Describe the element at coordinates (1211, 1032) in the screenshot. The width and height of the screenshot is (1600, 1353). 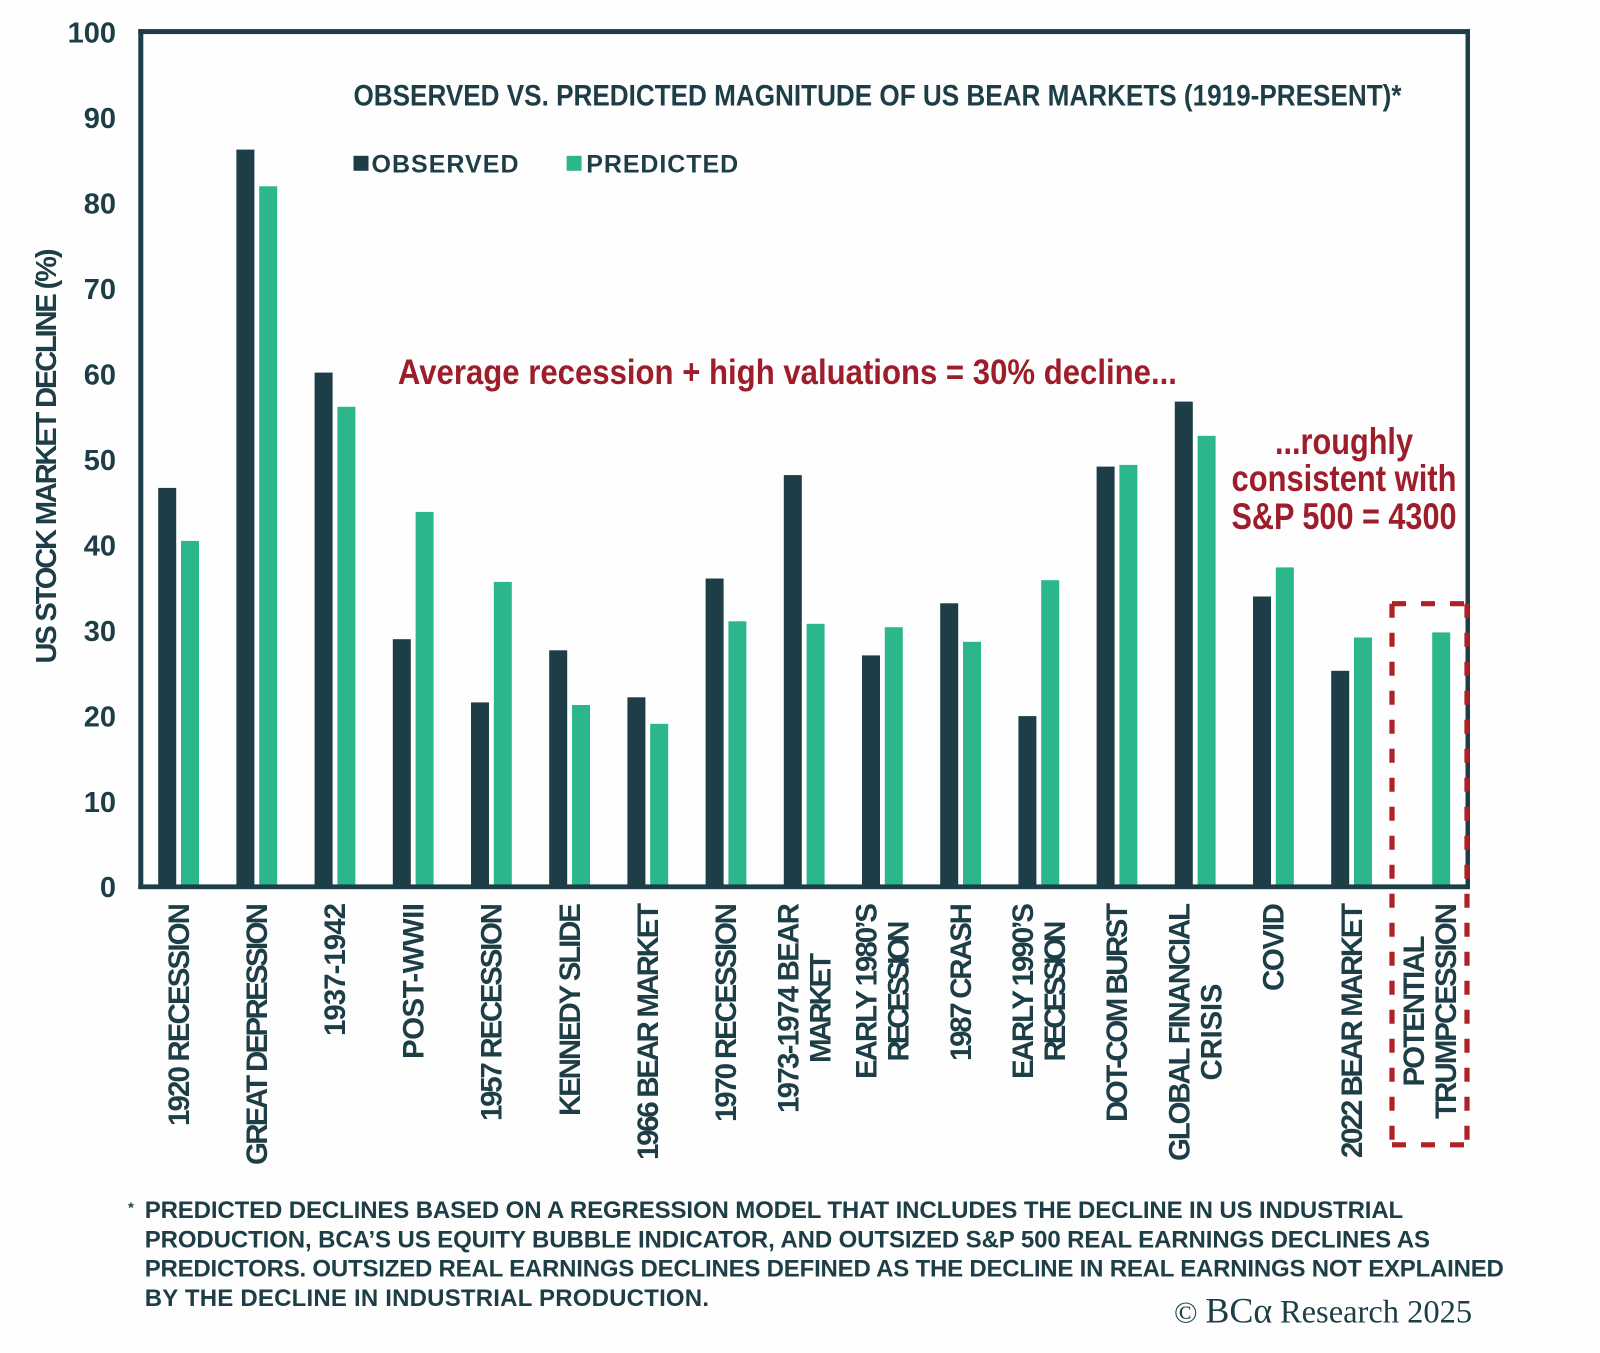
I see `svg-text: CRISIS` at that location.